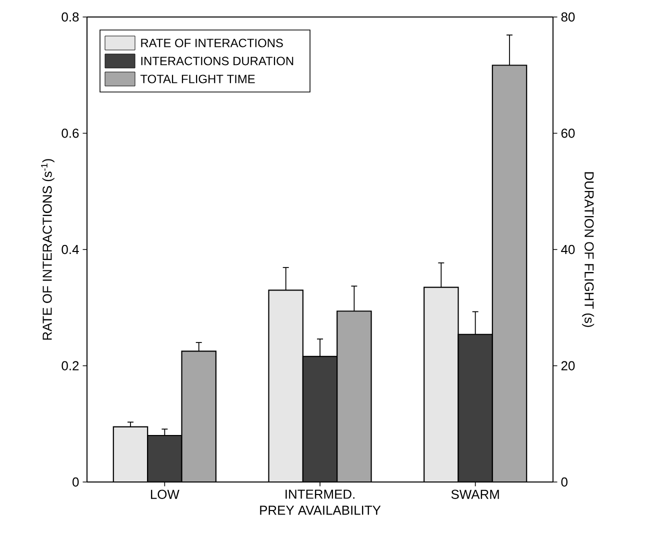 The width and height of the screenshot is (652, 554). What do you see at coordinates (320, 494) in the screenshot?
I see `x-tick-label: INTERMED.` at bounding box center [320, 494].